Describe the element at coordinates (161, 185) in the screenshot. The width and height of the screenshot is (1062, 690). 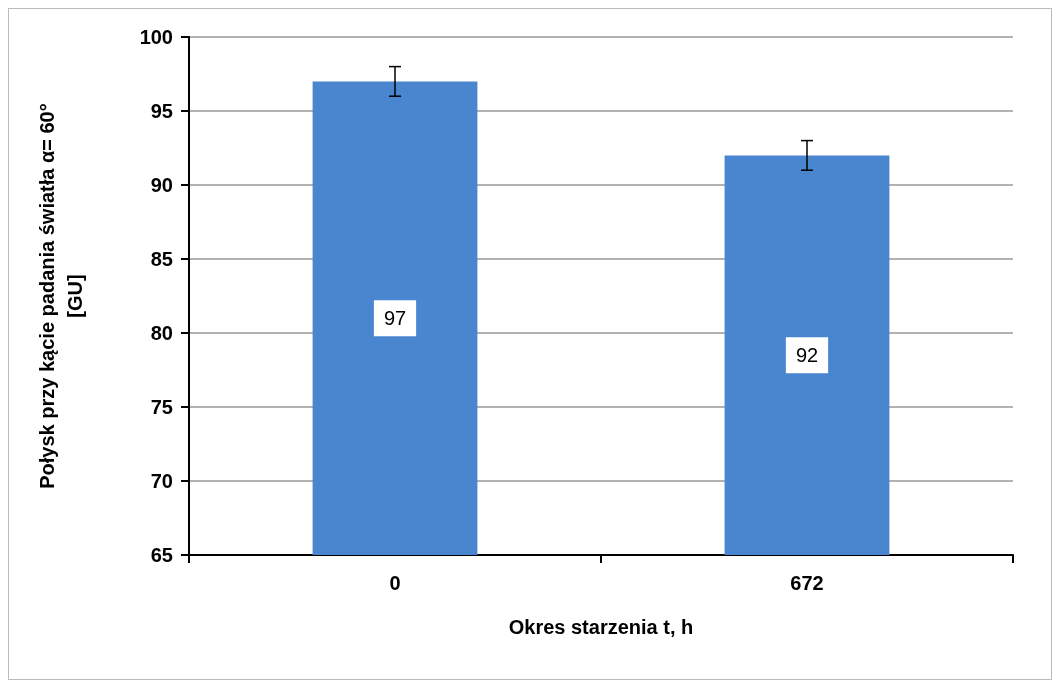
I see `y-tick-label: 90` at that location.